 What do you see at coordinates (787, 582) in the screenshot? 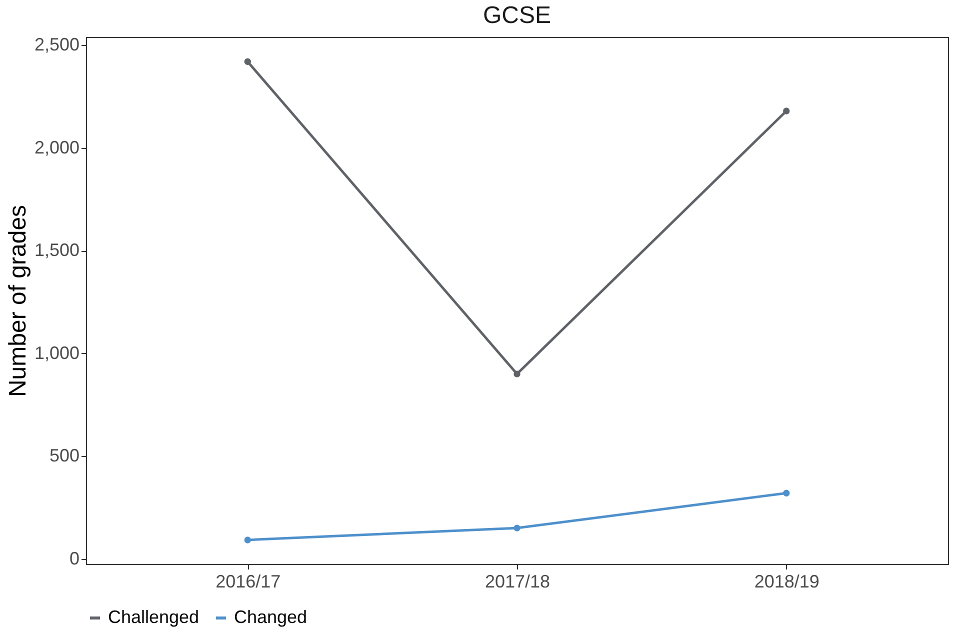
I see `x-tick-label: 2018/19` at bounding box center [787, 582].